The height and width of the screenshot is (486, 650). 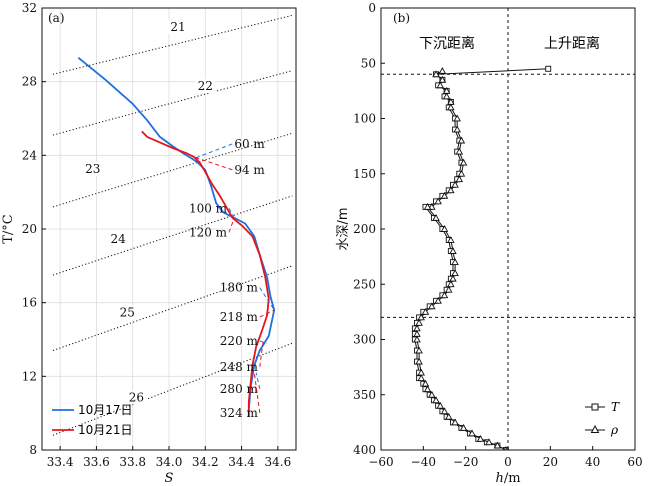 I want to click on region-label-rising: 上升距离, so click(x=572, y=43).